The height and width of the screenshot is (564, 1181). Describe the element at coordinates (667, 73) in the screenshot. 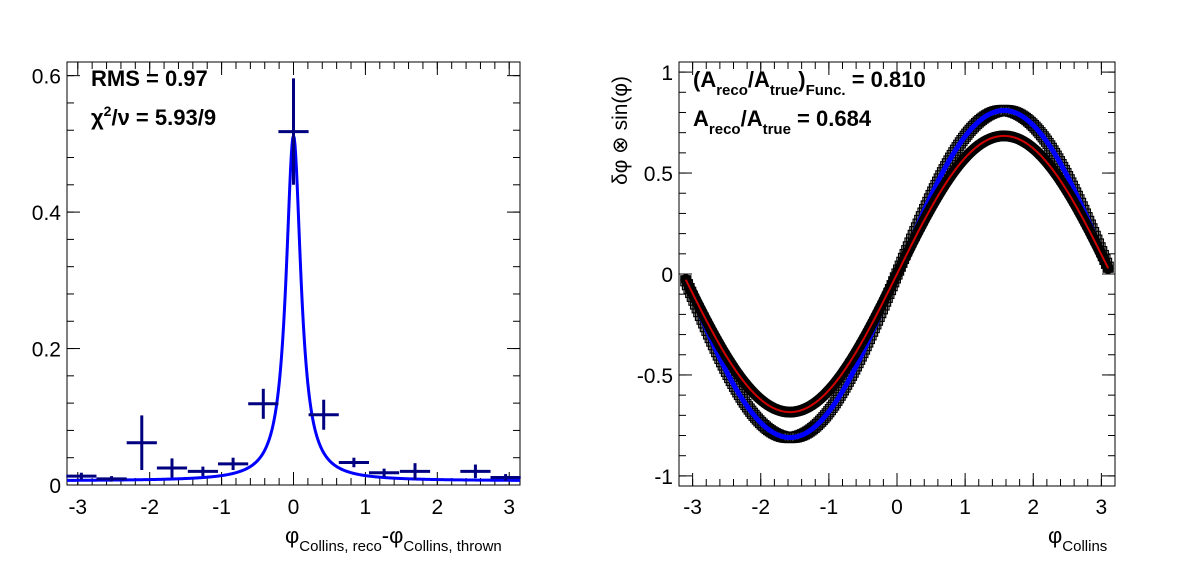

I see `right-y-tick-label: 1` at that location.